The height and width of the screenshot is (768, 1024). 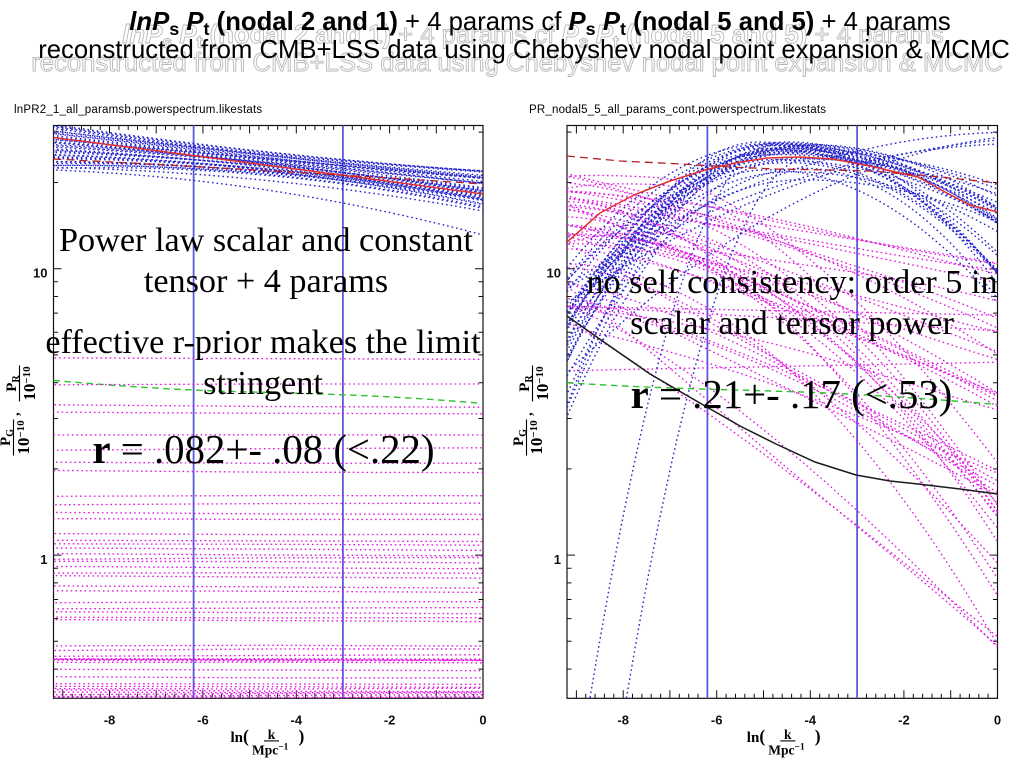 What do you see at coordinates (536, 437) in the screenshot?
I see `svg-text: 10−10` at bounding box center [536, 437].